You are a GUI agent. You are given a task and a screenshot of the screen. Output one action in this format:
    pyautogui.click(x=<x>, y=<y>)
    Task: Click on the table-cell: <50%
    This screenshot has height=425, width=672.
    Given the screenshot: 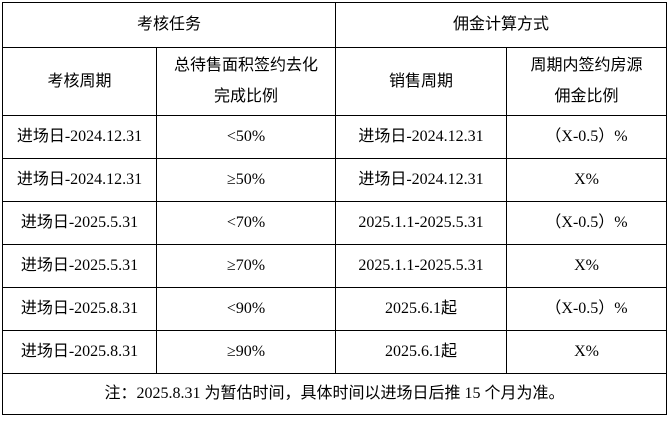 What is the action you would take?
    pyautogui.click(x=246, y=137)
    